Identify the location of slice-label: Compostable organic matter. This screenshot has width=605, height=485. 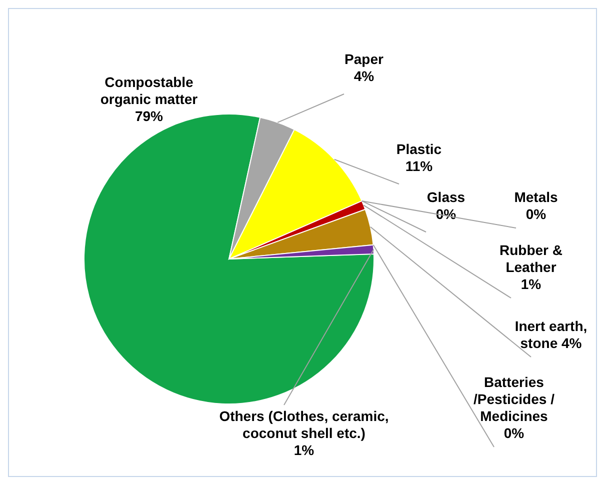
(149, 90).